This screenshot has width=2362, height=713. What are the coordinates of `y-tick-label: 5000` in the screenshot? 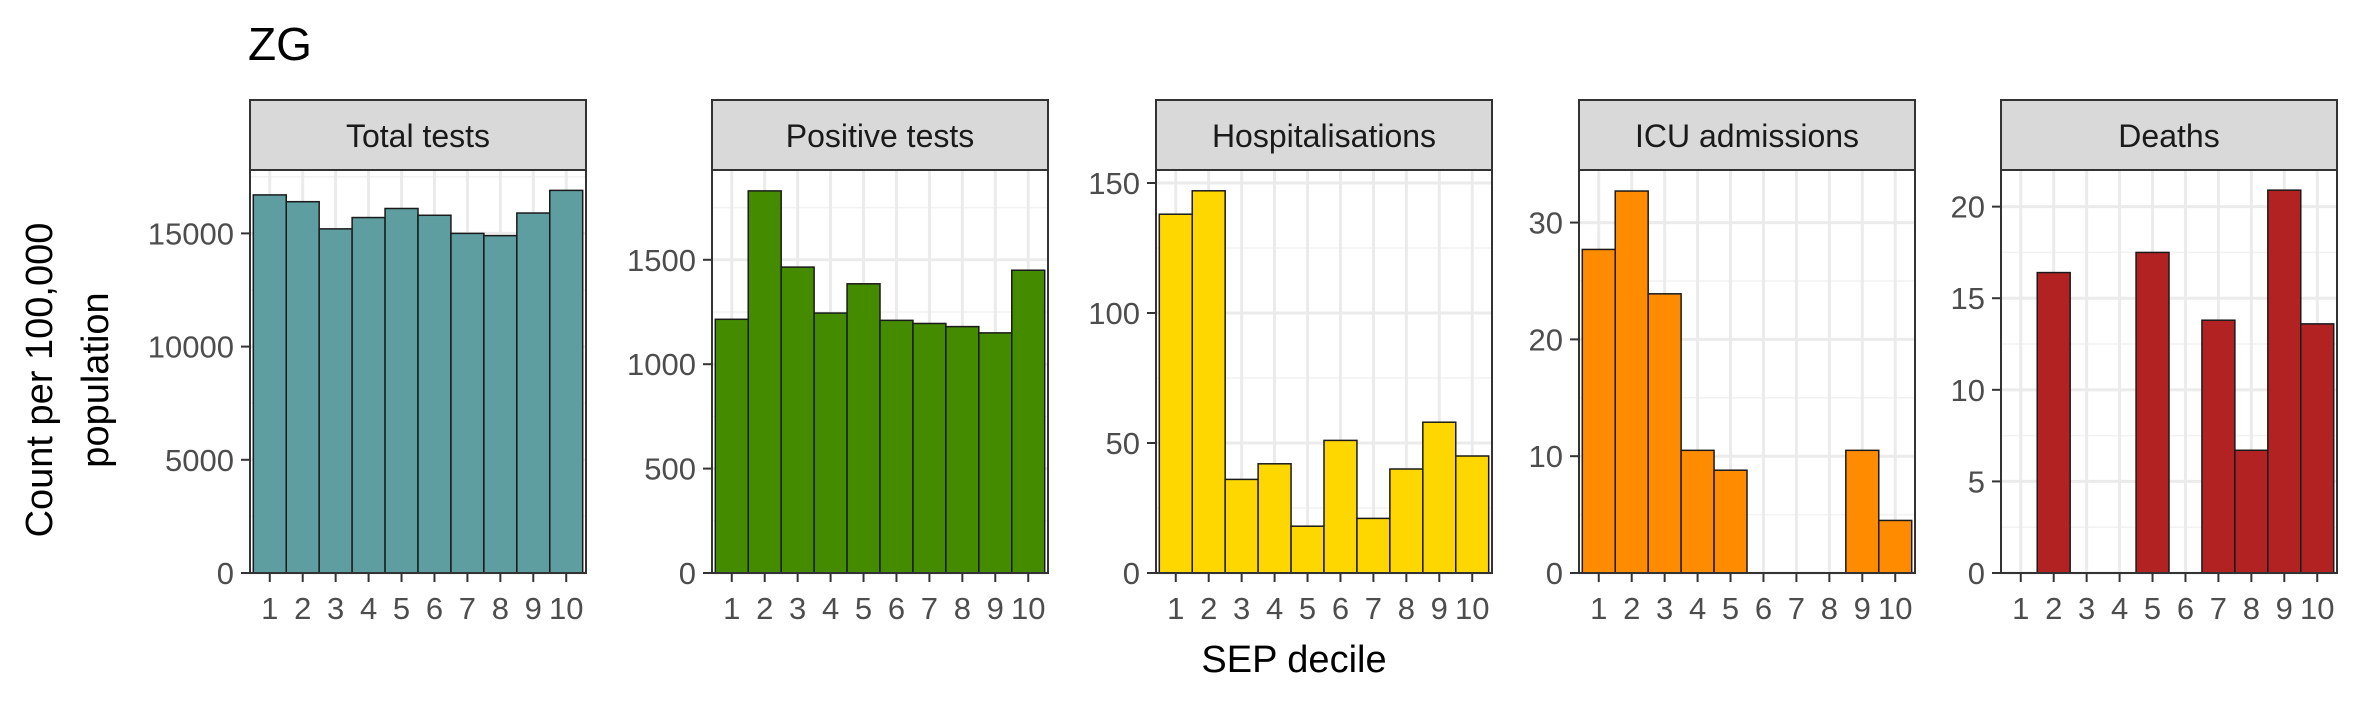 It's located at (199, 460).